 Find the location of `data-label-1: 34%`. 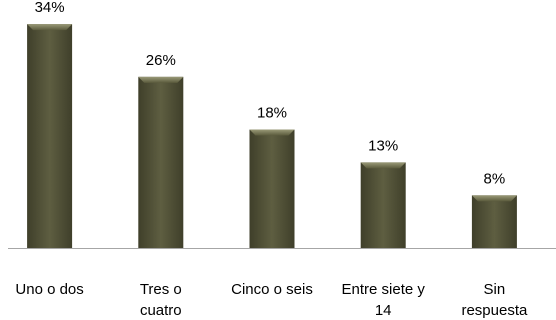

data-label-1: 34% is located at coordinates (50, 8).